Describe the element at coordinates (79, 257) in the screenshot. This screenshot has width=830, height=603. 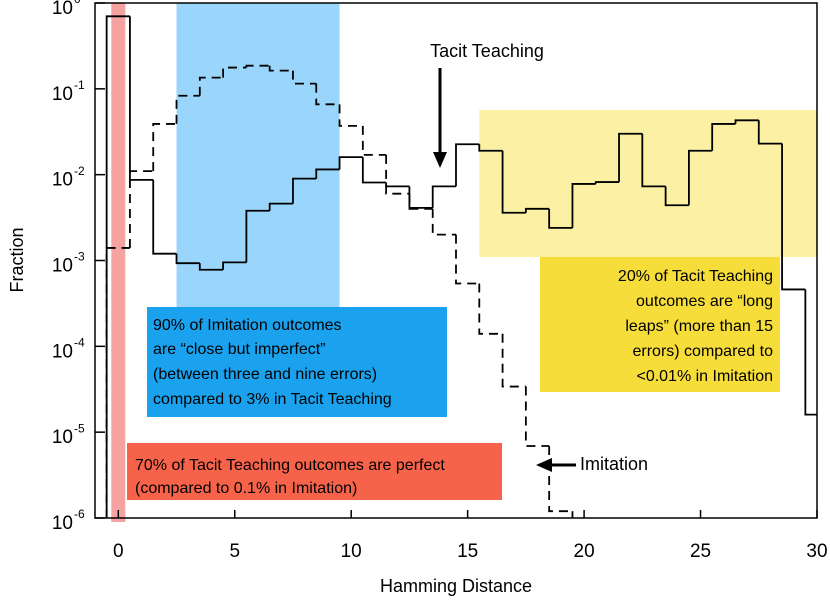
I see `y-tick-exponent: -3` at that location.